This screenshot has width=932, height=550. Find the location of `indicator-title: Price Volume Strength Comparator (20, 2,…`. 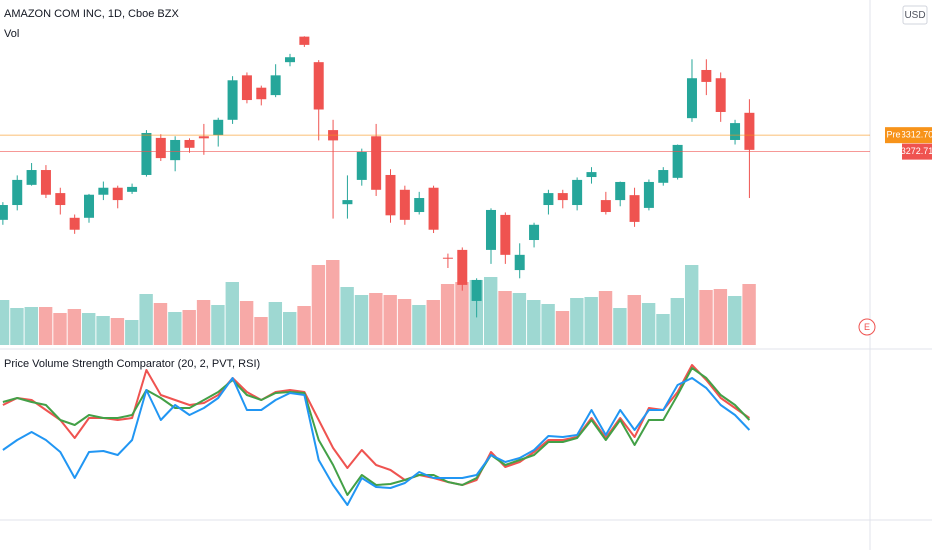

indicator-title: Price Volume Strength Comparator (20, 2,… is located at coordinates (132, 364).